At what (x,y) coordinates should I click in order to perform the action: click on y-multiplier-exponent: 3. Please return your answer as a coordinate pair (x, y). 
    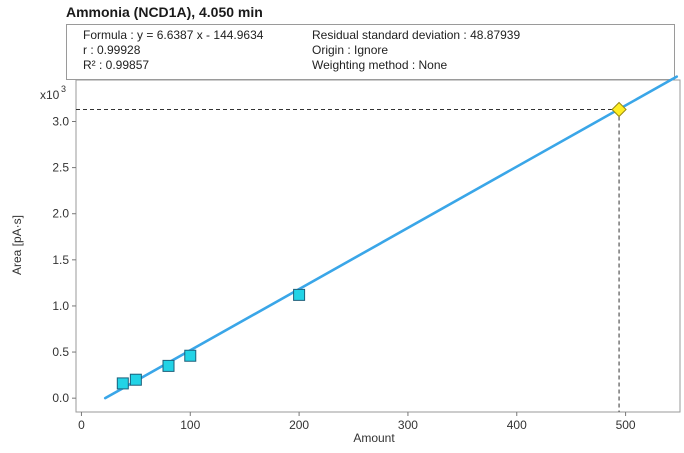
    Looking at the image, I should click on (63, 89).